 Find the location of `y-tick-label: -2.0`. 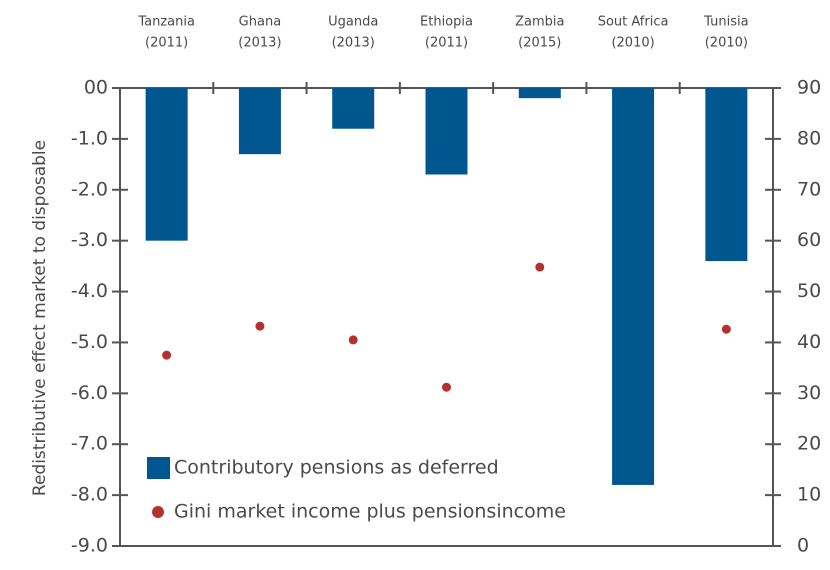

y-tick-label: -2.0 is located at coordinates (89, 189).